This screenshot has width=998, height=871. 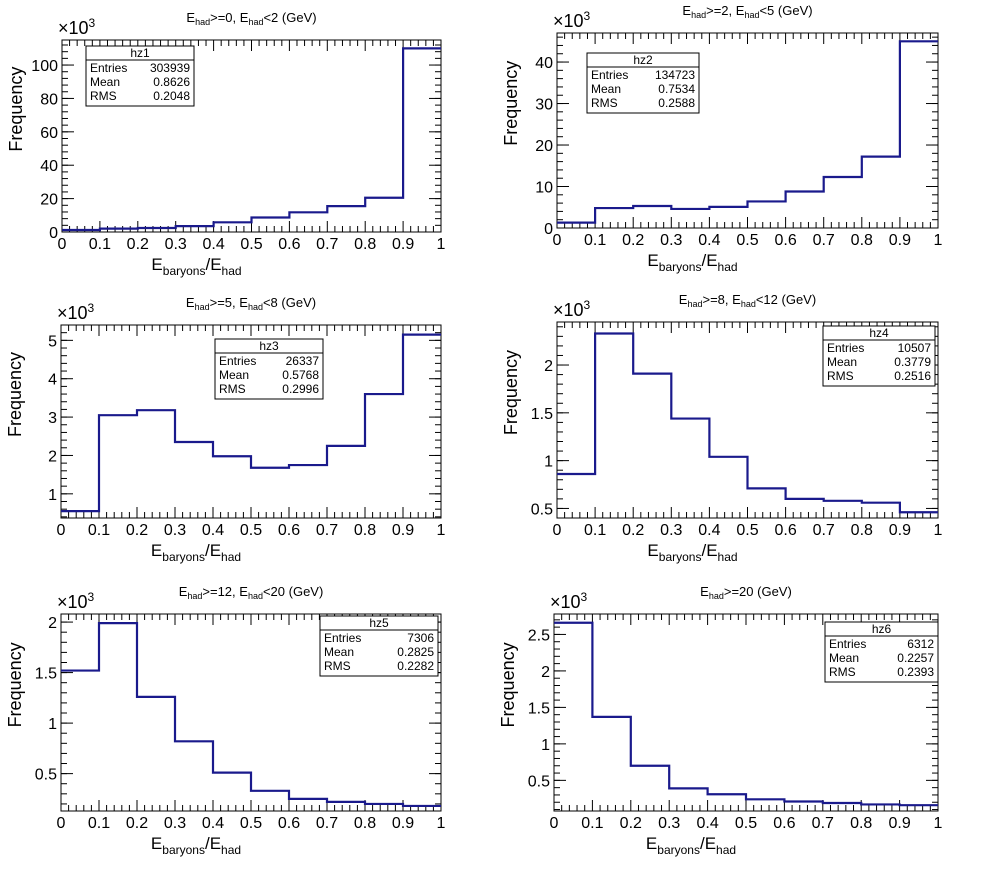 I want to click on y-tick-label: 100, so click(x=44, y=66).